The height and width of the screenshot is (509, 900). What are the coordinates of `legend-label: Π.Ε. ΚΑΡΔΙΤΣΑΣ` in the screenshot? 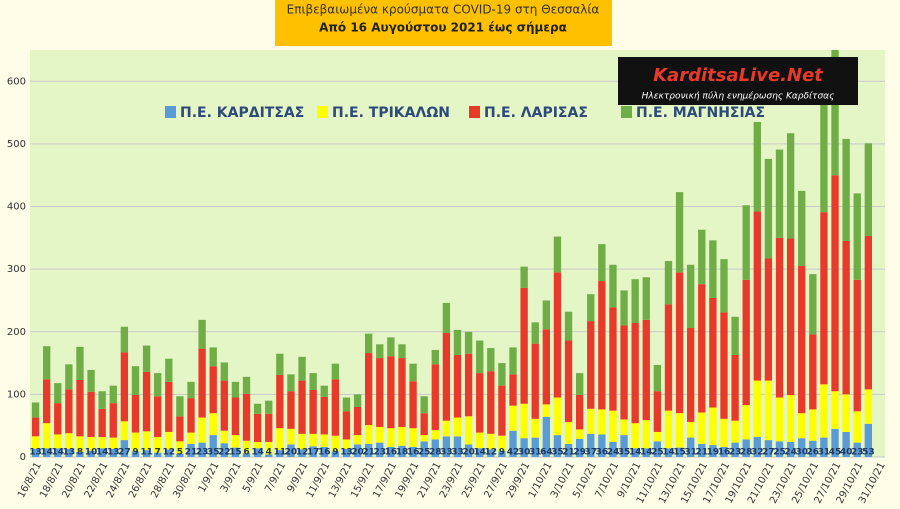 It's located at (242, 113).